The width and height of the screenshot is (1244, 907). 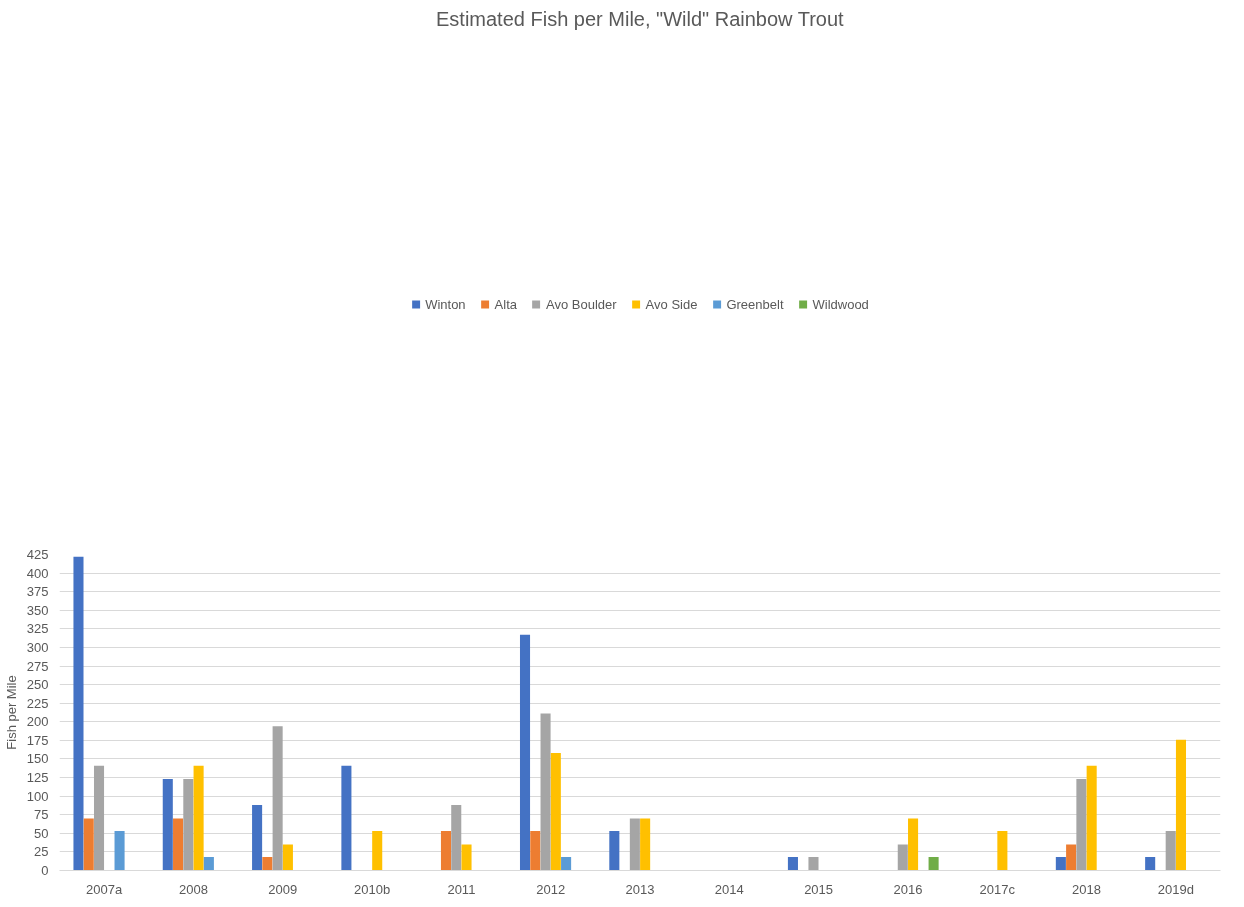 What do you see at coordinates (581, 304) in the screenshot?
I see `legend-label: Avo Boulder` at bounding box center [581, 304].